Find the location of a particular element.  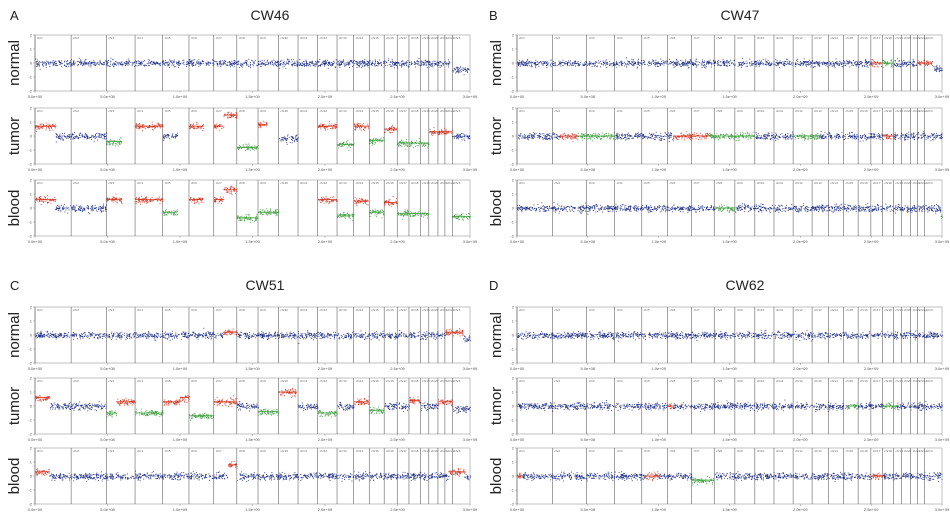

chromosome-label: chr13 is located at coordinates (343, 38).